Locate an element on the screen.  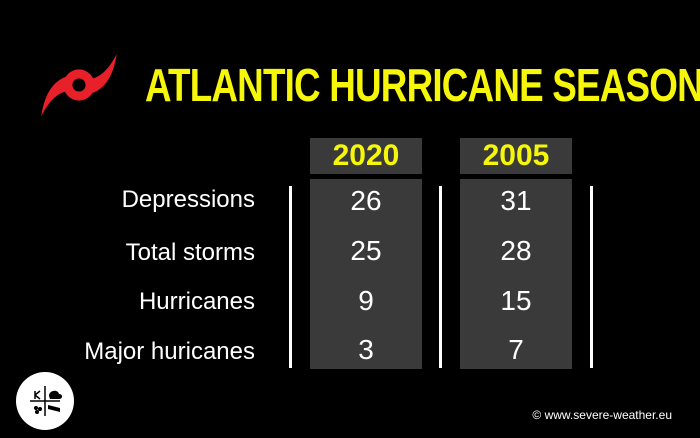
cell-2005-major-hurricanes: 7 is located at coordinates (516, 349).